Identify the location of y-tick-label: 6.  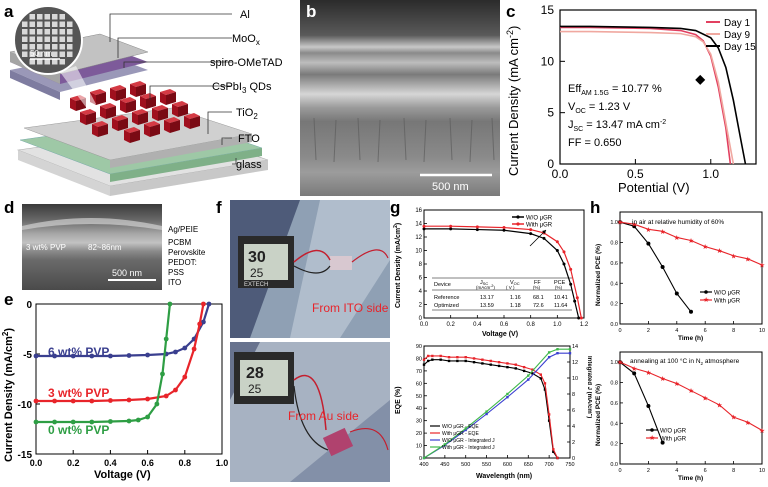
(421, 279).